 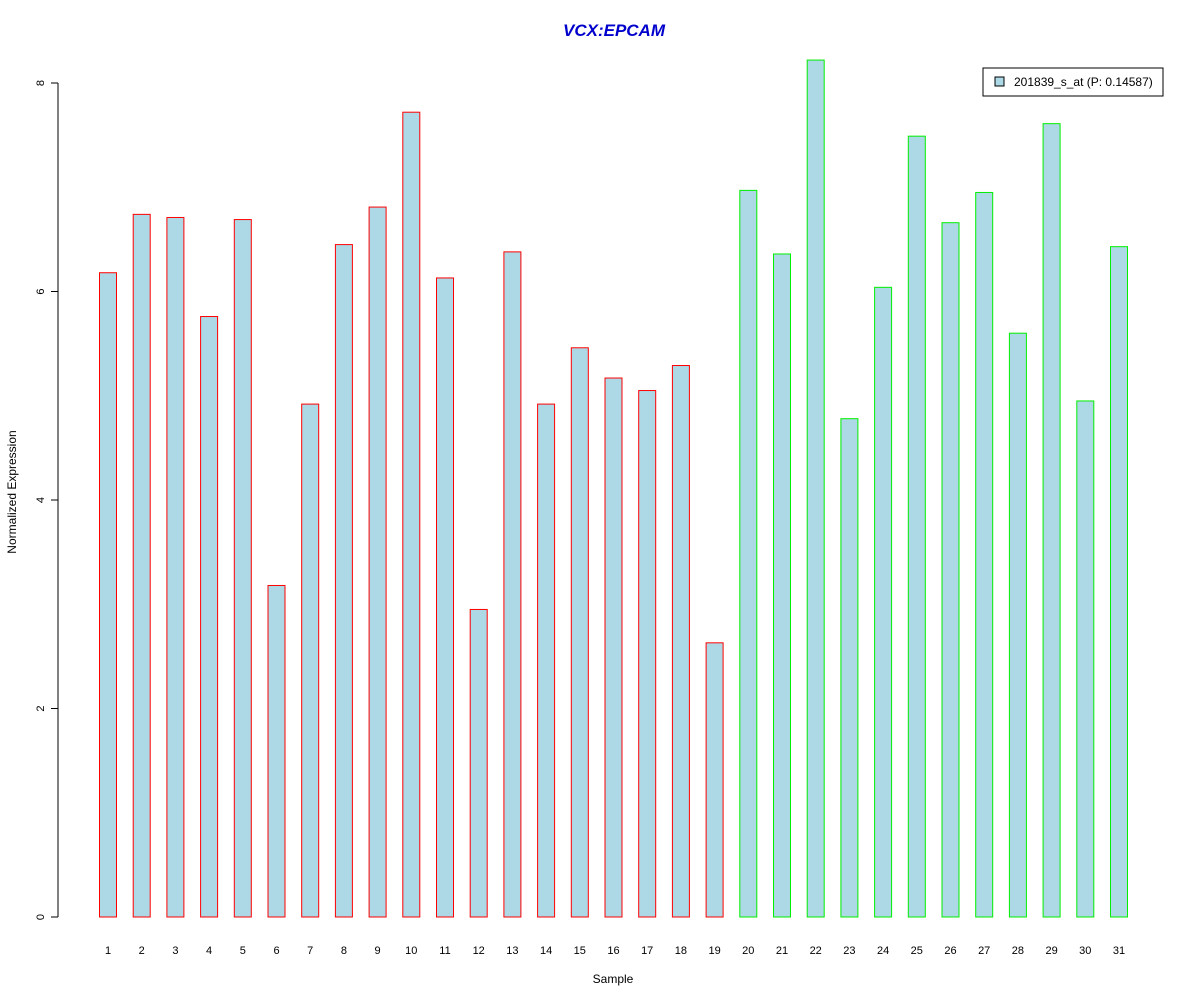 What do you see at coordinates (479, 951) in the screenshot?
I see `x-tick-label: 12` at bounding box center [479, 951].